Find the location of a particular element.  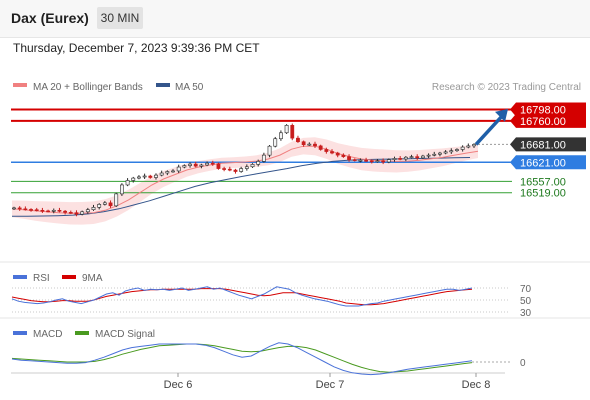

interval-button: 30 MIN is located at coordinates (120, 18).